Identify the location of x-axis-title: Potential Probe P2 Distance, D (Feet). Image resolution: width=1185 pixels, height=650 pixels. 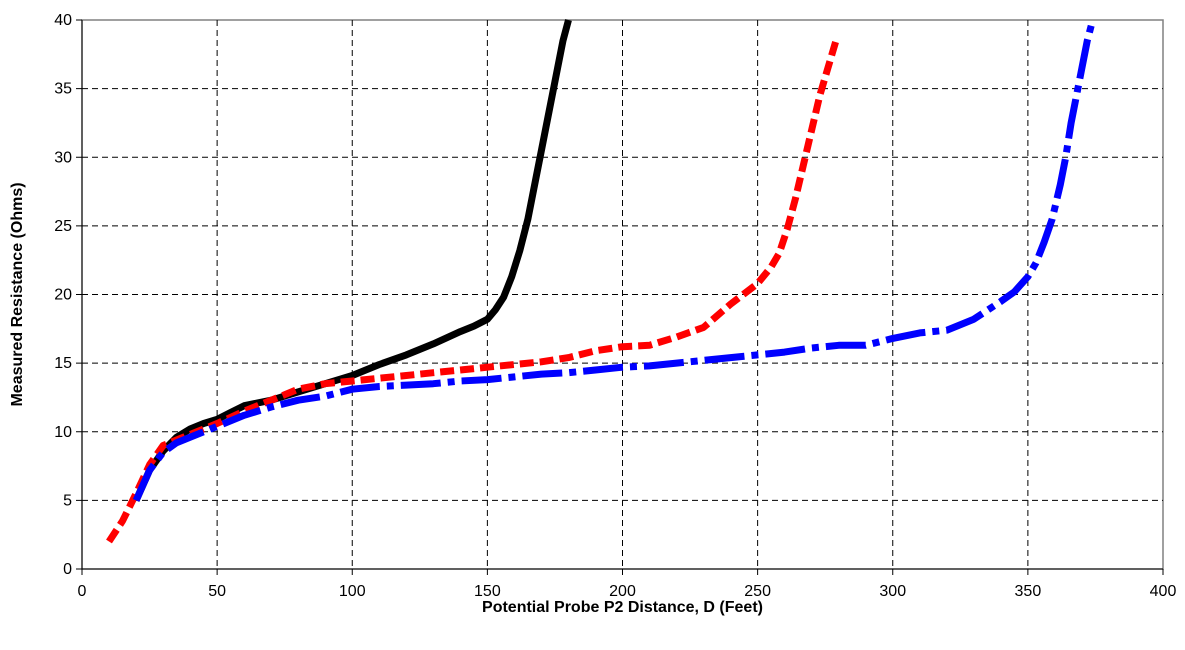
(622, 607).